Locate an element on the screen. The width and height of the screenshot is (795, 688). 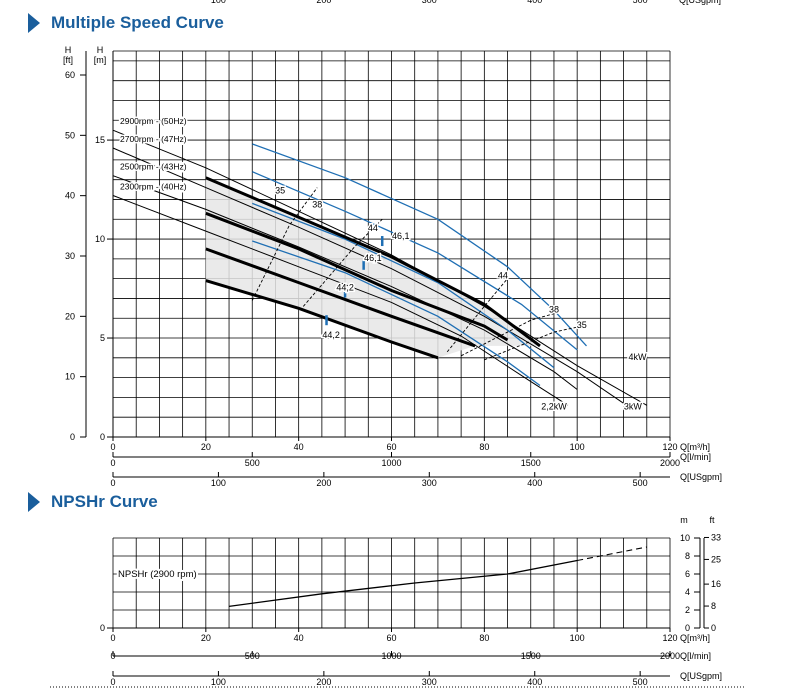
speed-curve-label: 2500rpm - (43Hz) is located at coordinates (153, 167).